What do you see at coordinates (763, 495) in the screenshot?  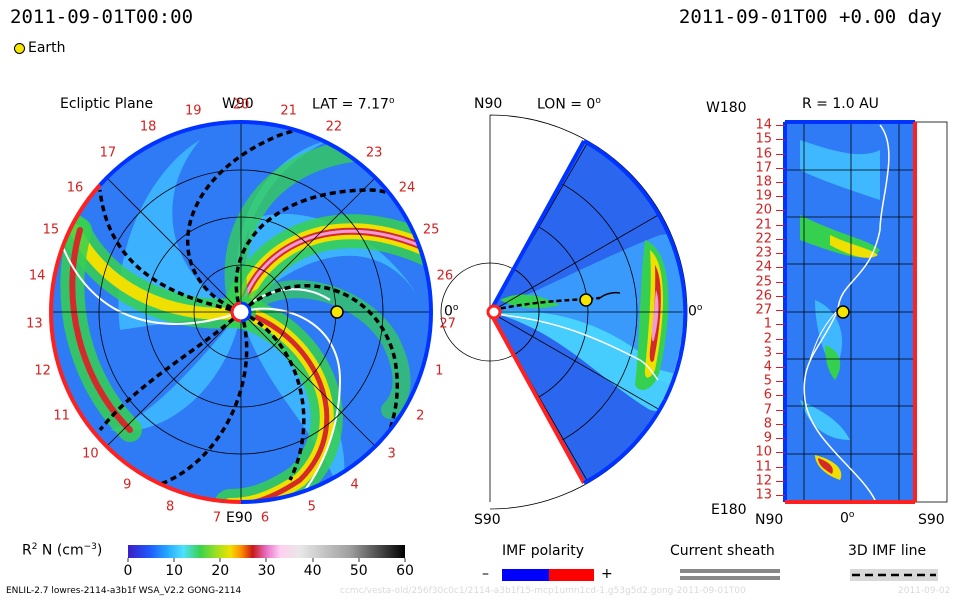 I see `radial-carrington-label: 13` at bounding box center [763, 495].